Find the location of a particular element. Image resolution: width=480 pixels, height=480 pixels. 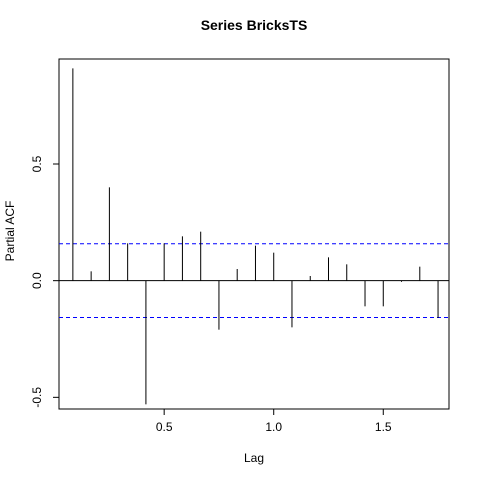

x-tick-label: 1.5 is located at coordinates (383, 427).